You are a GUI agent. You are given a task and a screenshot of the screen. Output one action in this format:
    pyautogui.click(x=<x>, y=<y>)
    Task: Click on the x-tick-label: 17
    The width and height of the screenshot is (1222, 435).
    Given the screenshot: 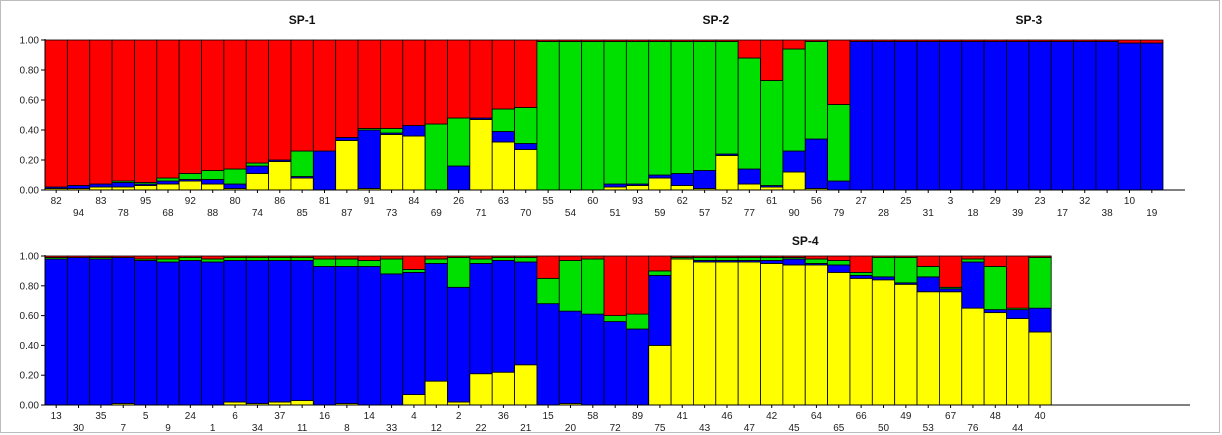 What is the action you would take?
    pyautogui.click(x=1063, y=213)
    